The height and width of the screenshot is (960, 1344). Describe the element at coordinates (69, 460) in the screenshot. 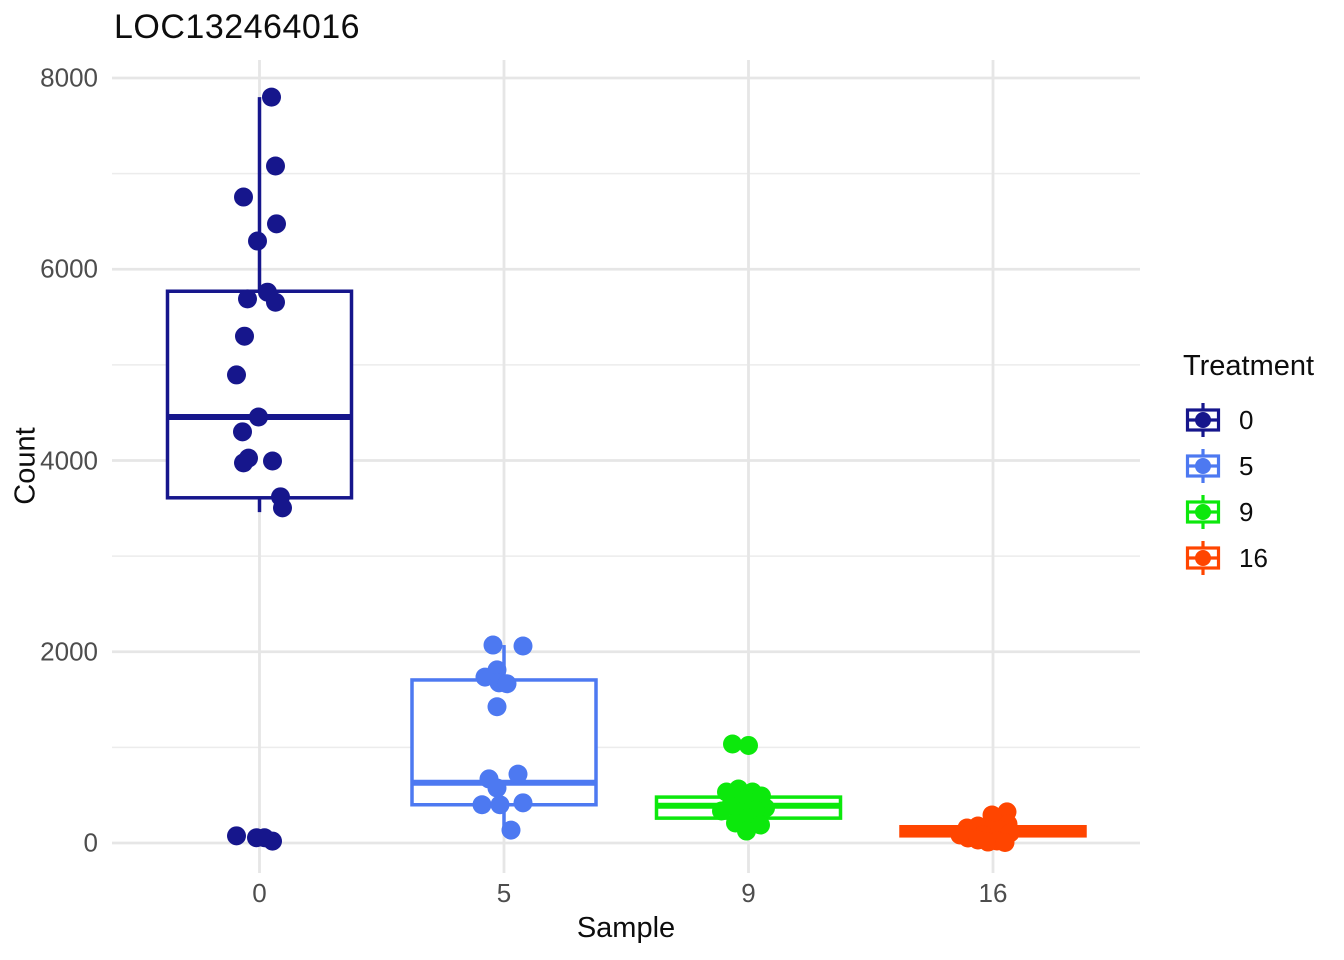

I see `y-tick-label: 4000` at that location.